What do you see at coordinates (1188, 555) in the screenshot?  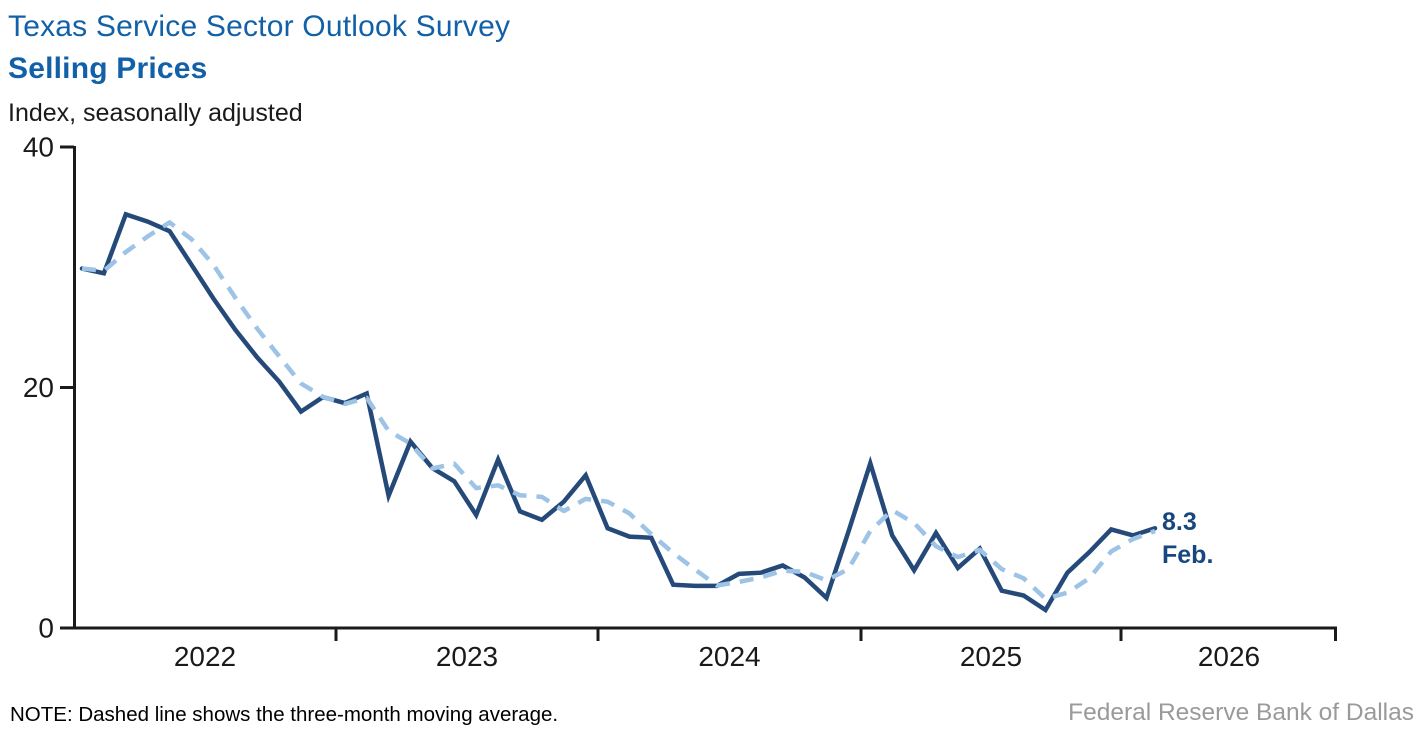 I see `last-value-month: Feb.` at bounding box center [1188, 555].